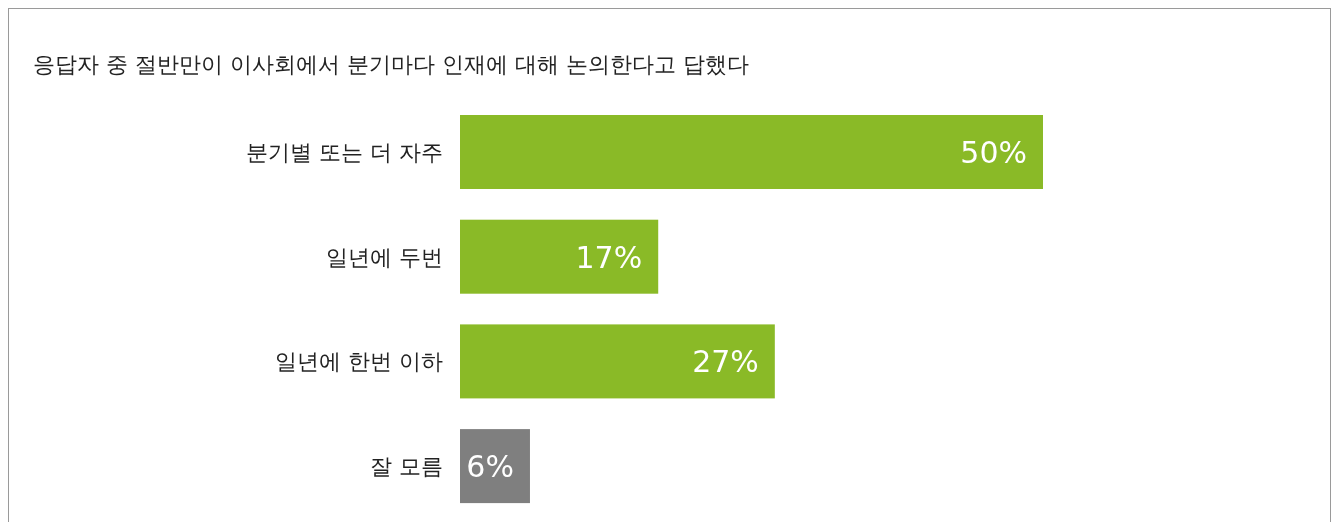 This screenshot has height=522, width=1339. What do you see at coordinates (391, 64) in the screenshot?
I see `chart-title: 응답자 중 절반만이 이사회에서 분기마다 인재에 대해 논의한다고 답했다` at bounding box center [391, 64].